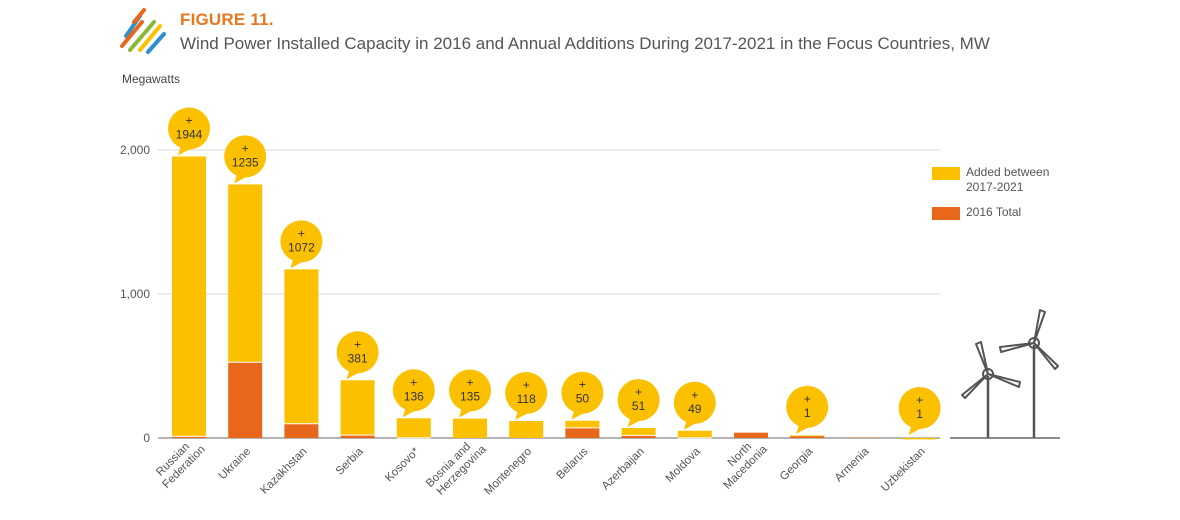 The image size is (1180, 520). Describe the element at coordinates (684, 465) in the screenshot. I see `category-label: Moldova` at that location.